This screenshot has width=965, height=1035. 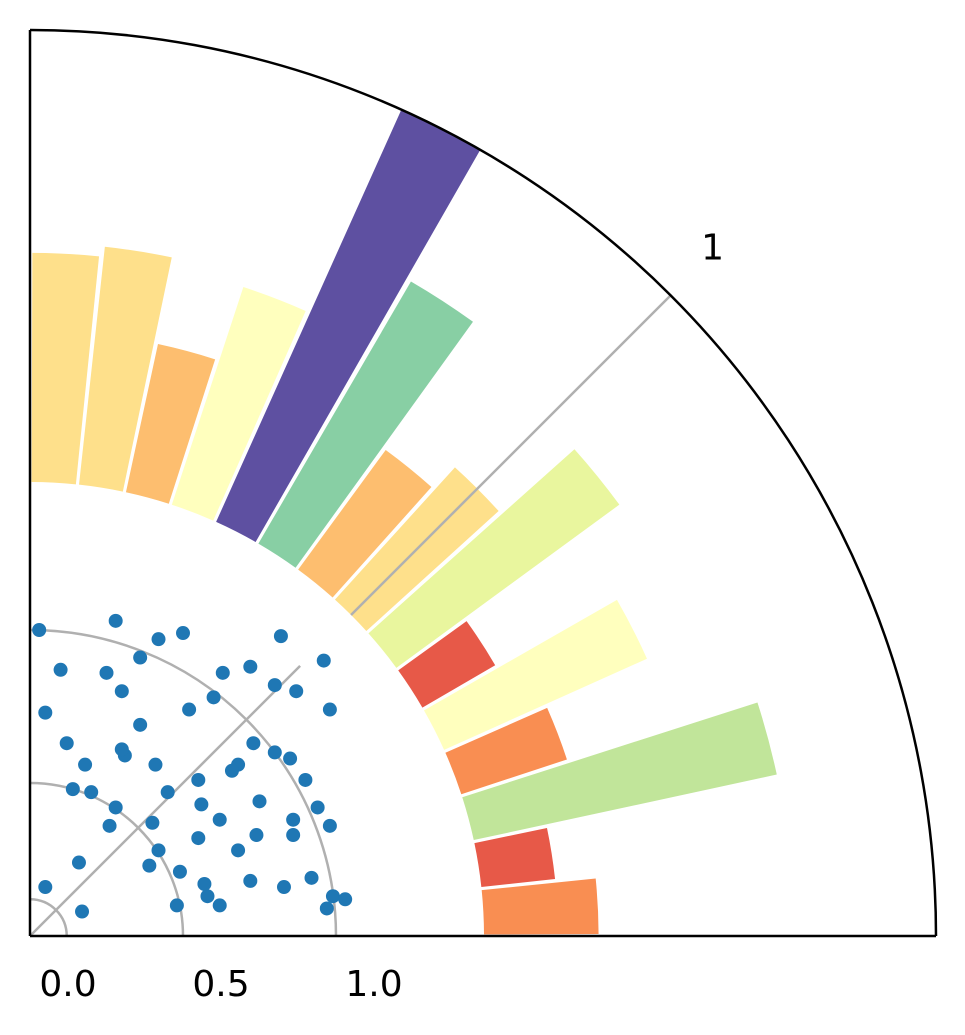 I want to click on bar-angular-gridline, so click(x=511, y=455).